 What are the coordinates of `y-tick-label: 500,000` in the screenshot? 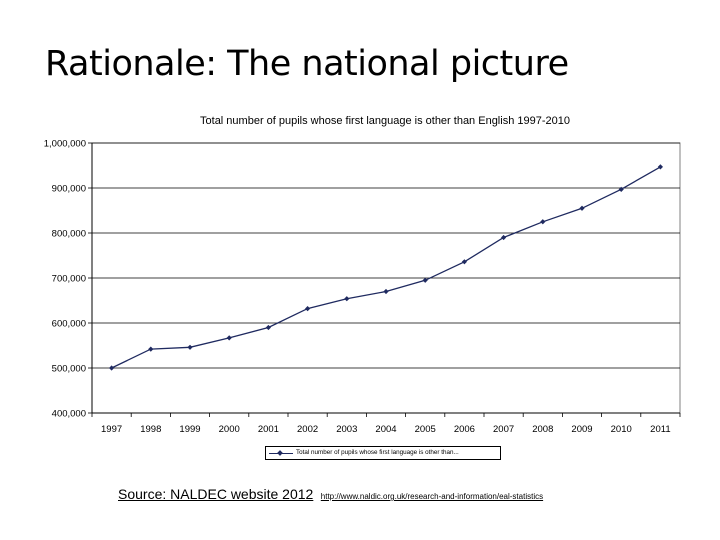 It's located at (69, 369).